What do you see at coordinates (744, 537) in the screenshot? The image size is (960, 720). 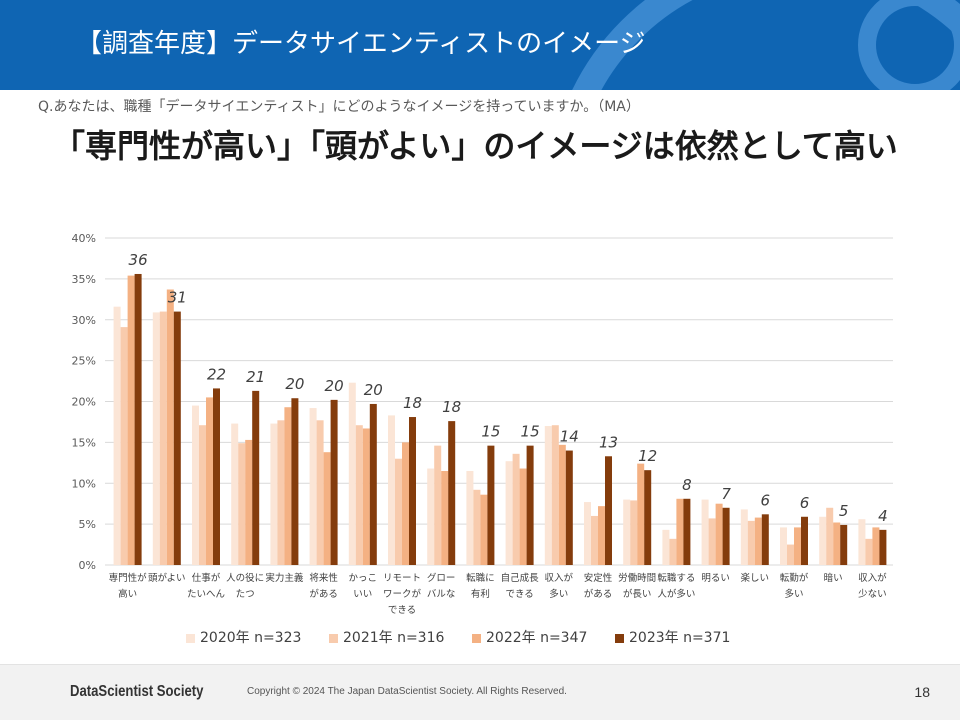 I see `bar-series1-cat17` at bounding box center [744, 537].